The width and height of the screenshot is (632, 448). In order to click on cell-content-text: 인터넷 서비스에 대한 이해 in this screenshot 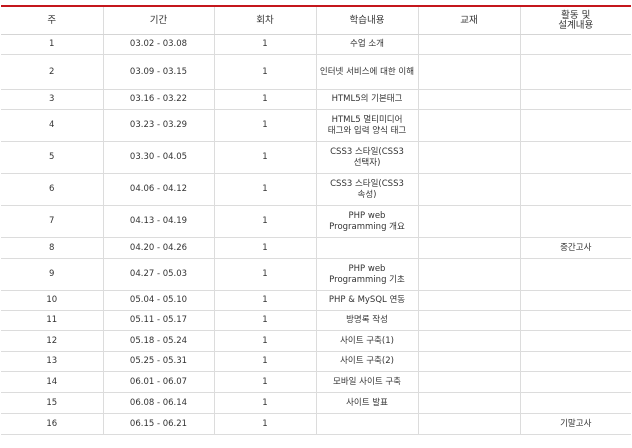, I will do `click(367, 71)`.